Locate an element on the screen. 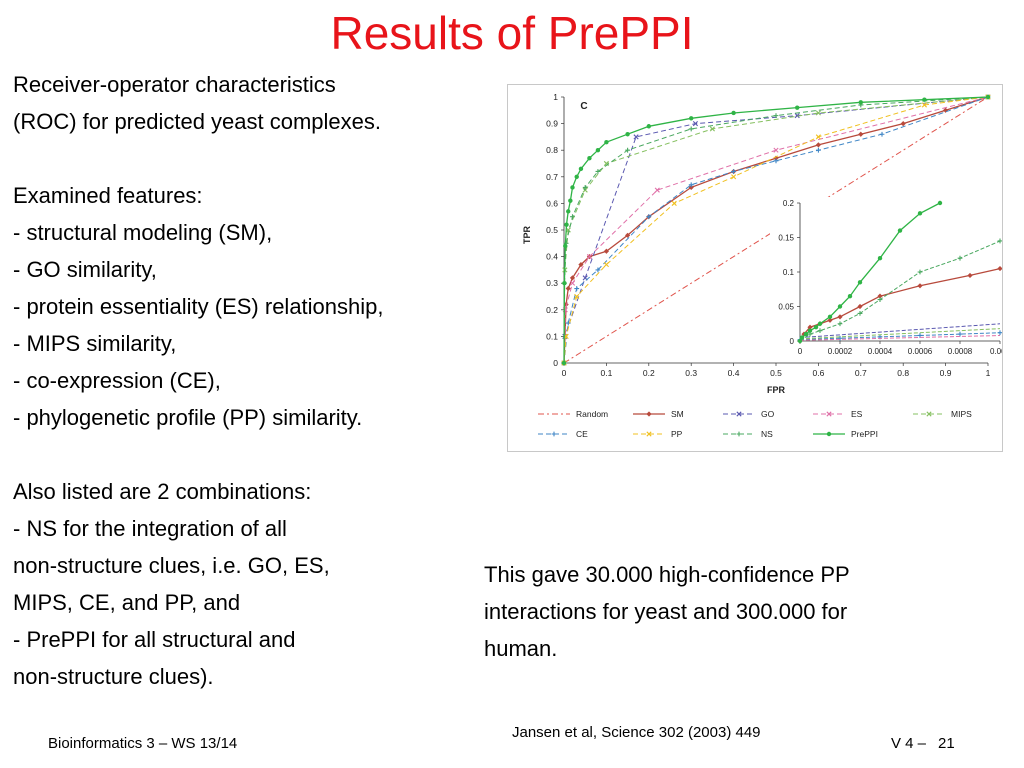 The height and width of the screenshot is (768, 1024). right-line: This gave 30.000 high-confidence PP is located at coordinates (667, 574).